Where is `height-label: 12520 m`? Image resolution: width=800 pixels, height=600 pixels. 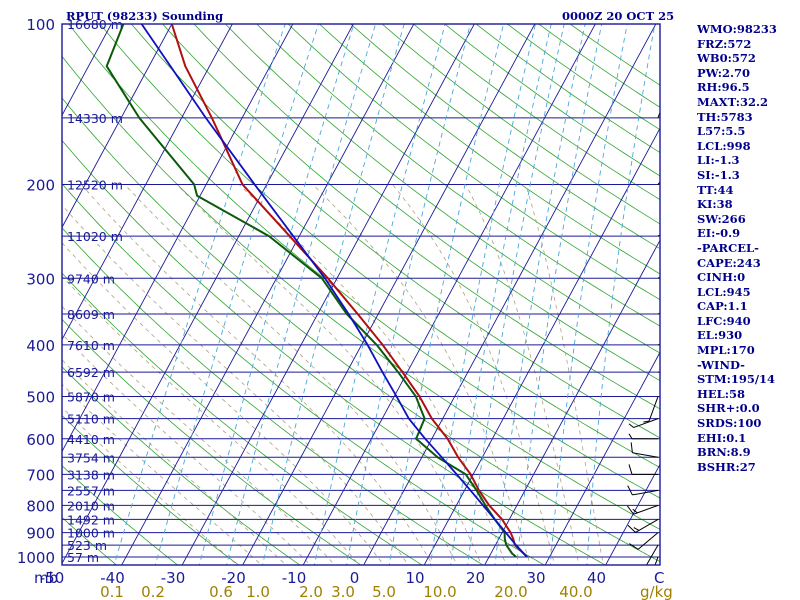
height-label: 12520 m is located at coordinates (95, 184).